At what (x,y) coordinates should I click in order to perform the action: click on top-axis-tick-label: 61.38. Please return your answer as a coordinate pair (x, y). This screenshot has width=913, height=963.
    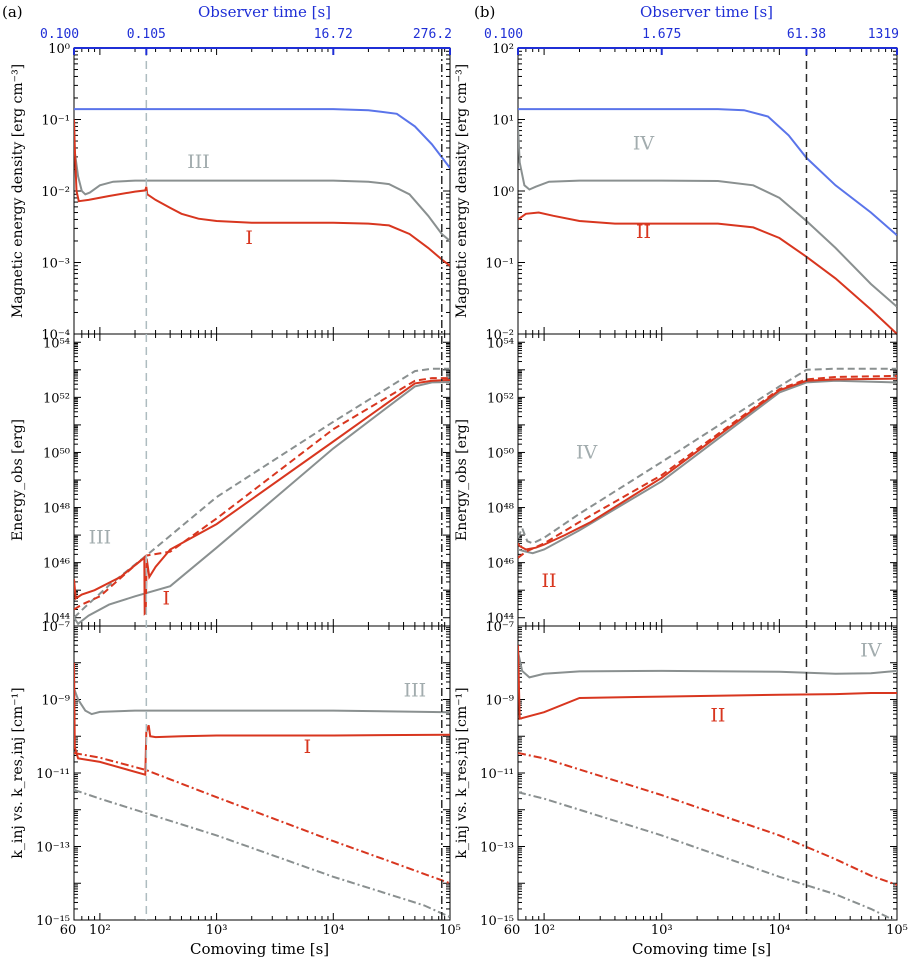
    Looking at the image, I should click on (806, 34).